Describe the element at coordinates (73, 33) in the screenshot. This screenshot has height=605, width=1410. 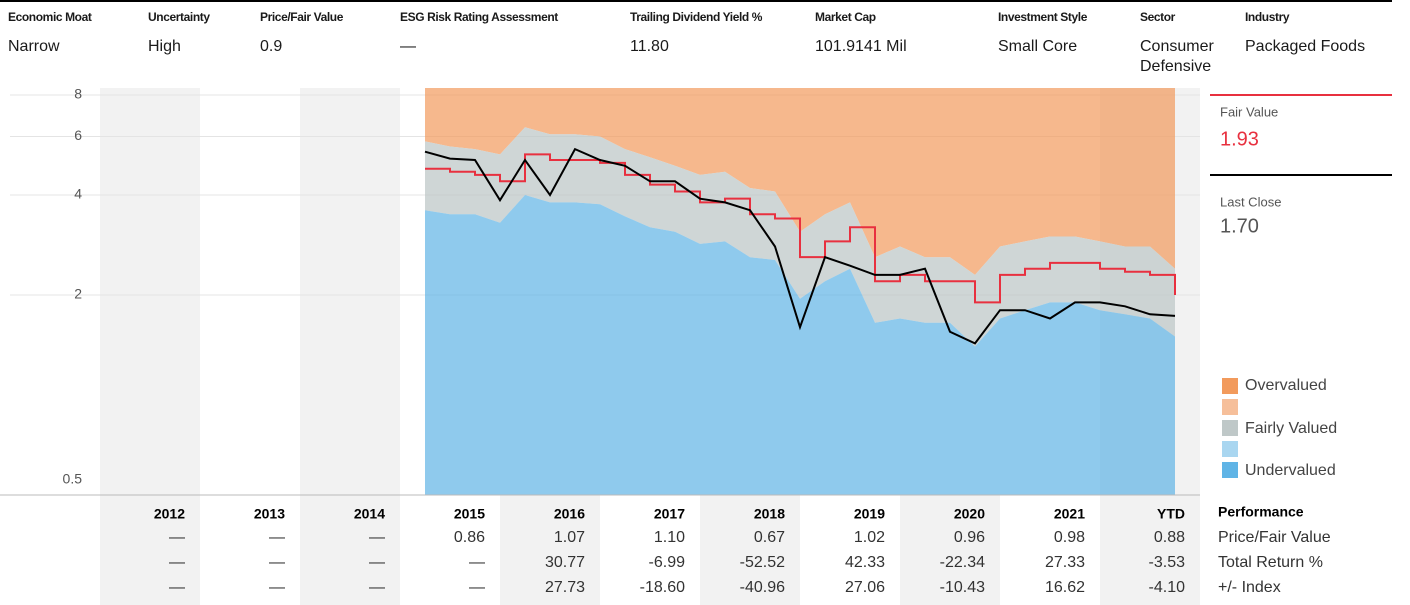
I see `header-cell: Economic Moat Narrow` at that location.